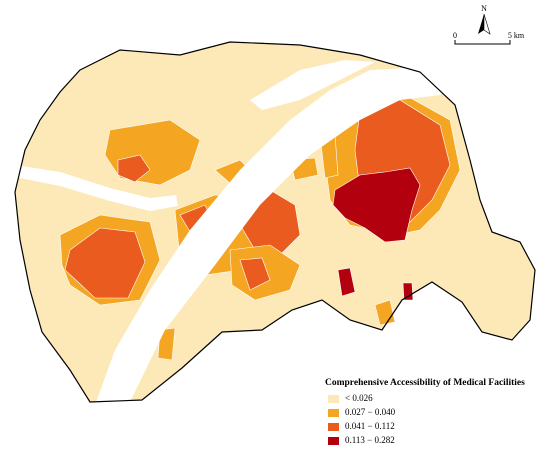 The height and width of the screenshot is (450, 550). Describe the element at coordinates (94, 188) in the screenshot. I see `han-river` at that location.